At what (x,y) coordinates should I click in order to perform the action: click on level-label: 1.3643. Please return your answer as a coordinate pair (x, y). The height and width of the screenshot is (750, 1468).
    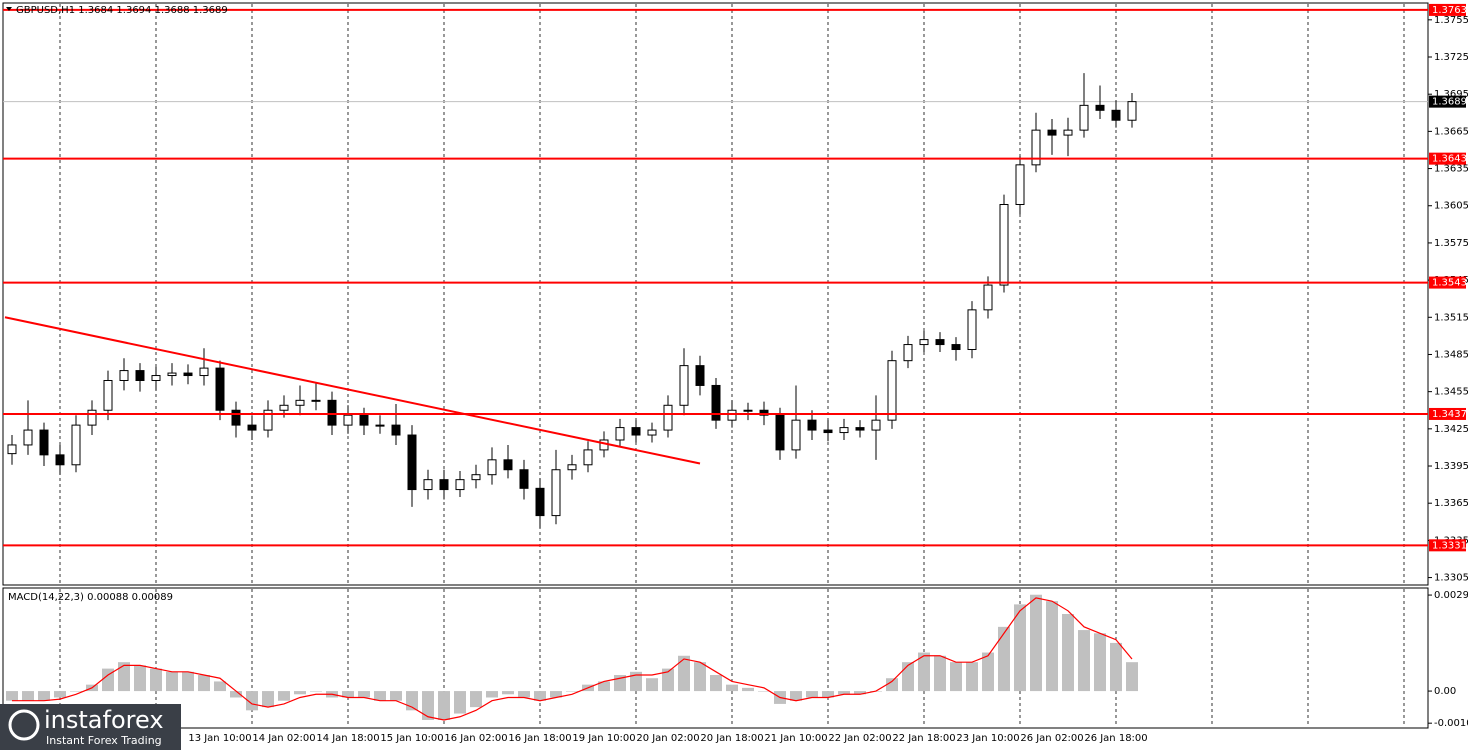
    Looking at the image, I should click on (1449, 159).